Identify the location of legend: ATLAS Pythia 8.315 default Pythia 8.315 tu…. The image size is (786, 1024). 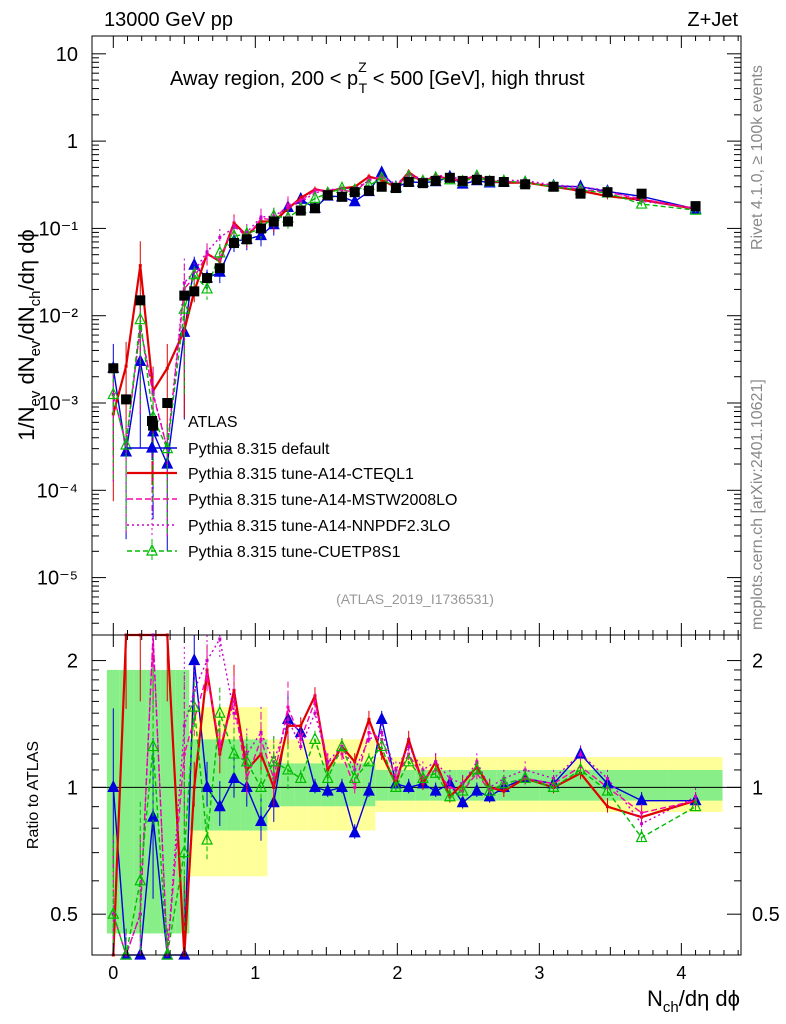
(292, 488).